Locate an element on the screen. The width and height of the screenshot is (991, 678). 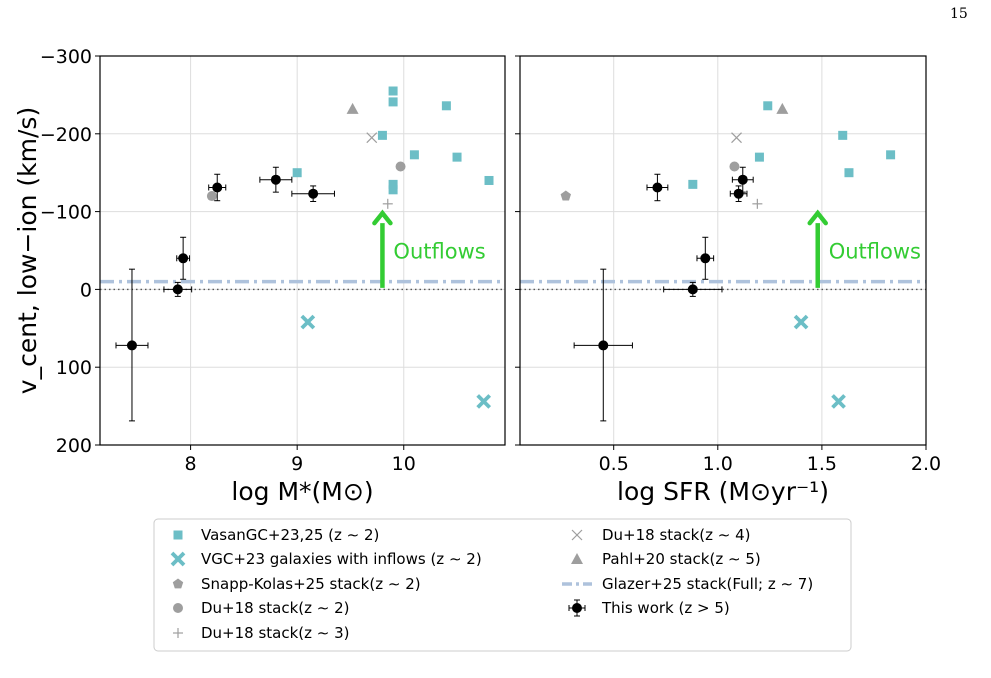
legend-entry-du-z4: Du+18 stack(z ∼ 4) is located at coordinates (661, 535).